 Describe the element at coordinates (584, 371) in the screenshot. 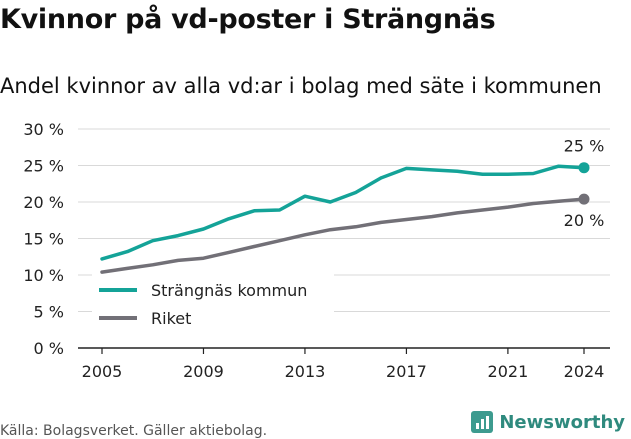

I see `x-tick-label: 2024` at that location.